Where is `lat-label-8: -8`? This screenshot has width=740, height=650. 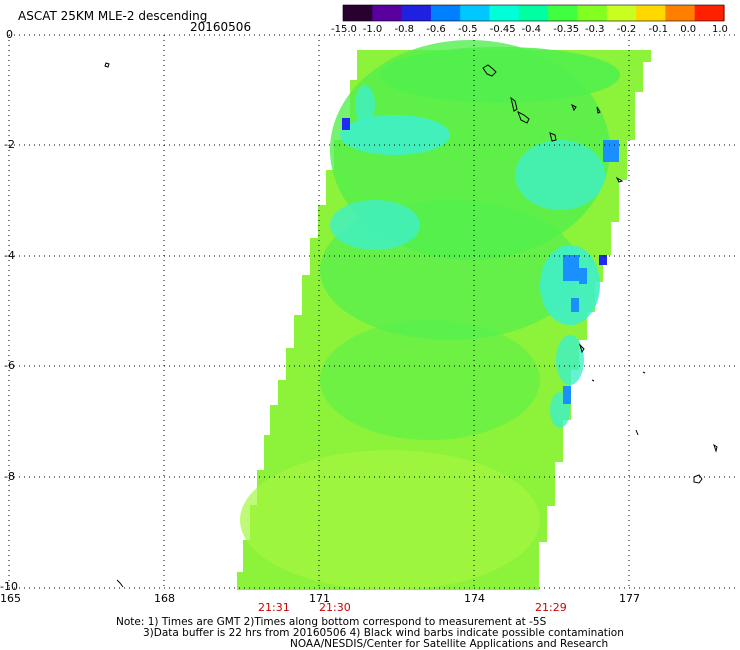 lat-label-8: -8 is located at coordinates (9, 476).